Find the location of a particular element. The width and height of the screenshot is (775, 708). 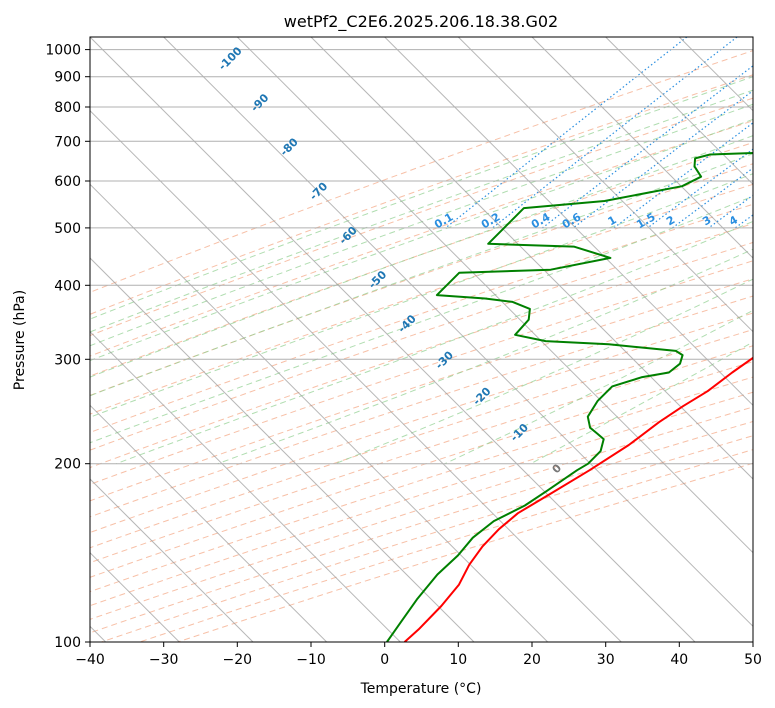

x-tick-label: 20 is located at coordinates (532, 660).